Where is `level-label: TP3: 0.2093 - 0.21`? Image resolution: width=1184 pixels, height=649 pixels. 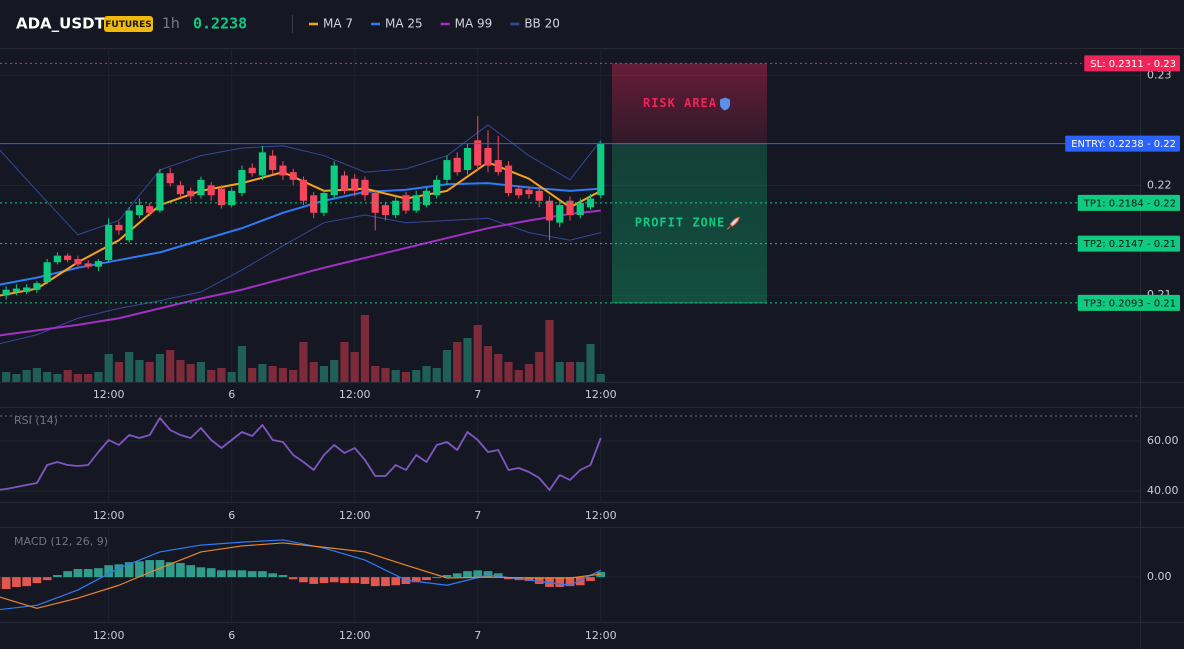 level-label: TP3: 0.2093 - 0.21 is located at coordinates (1129, 303).